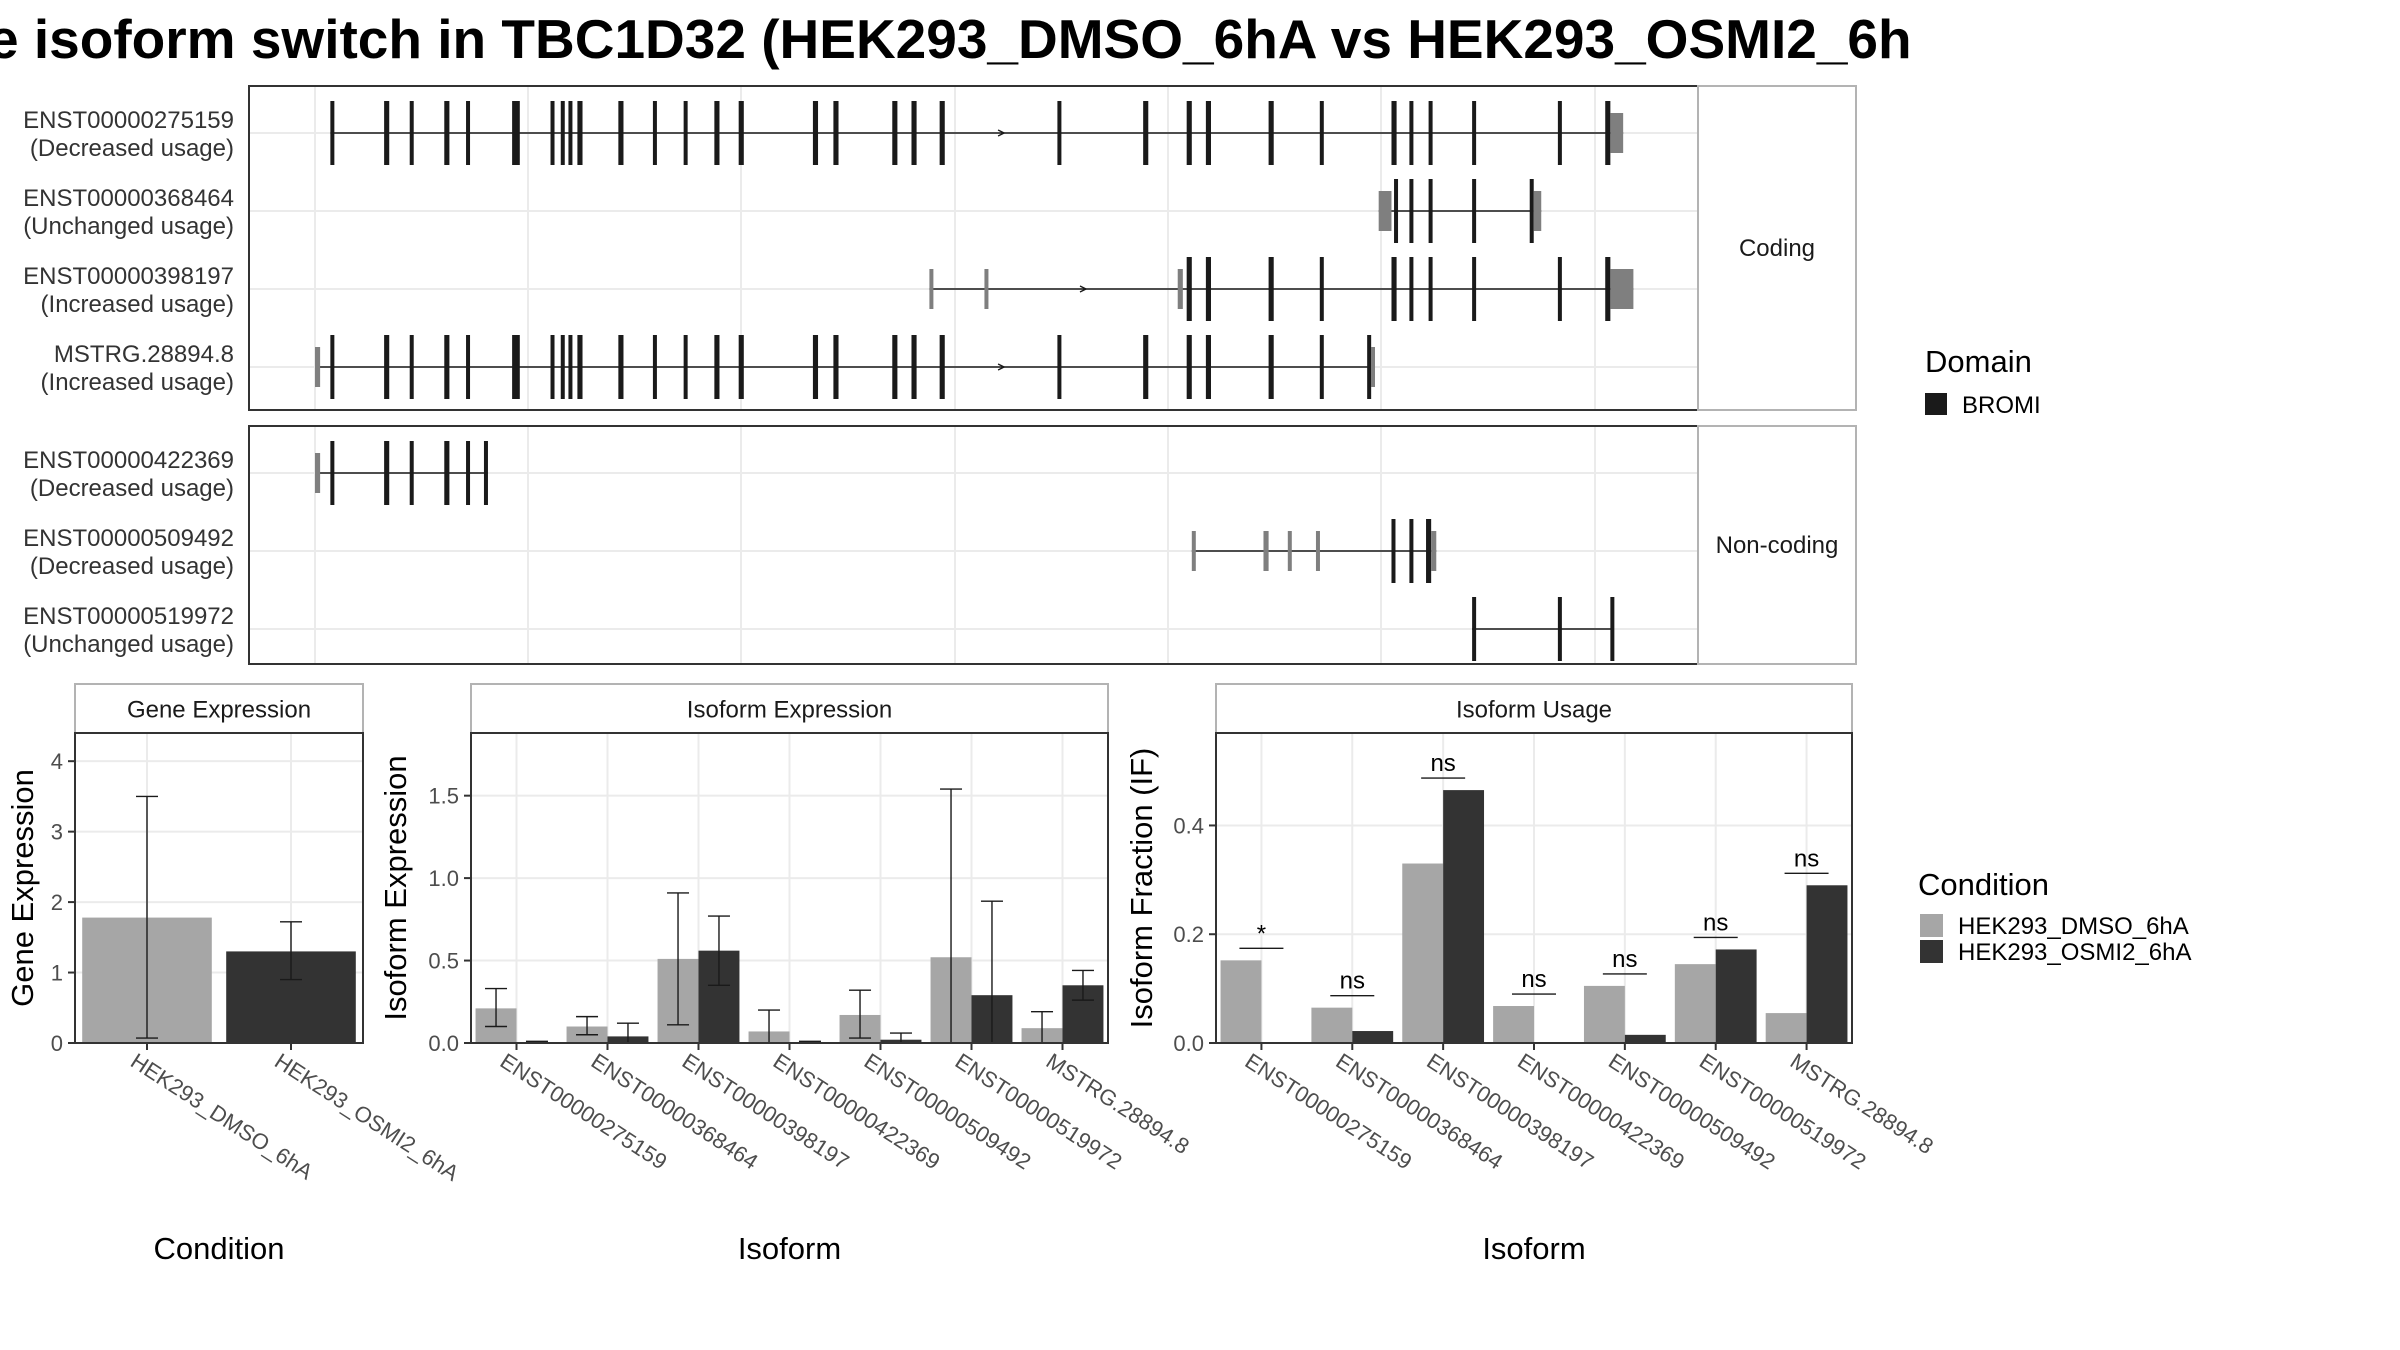 The width and height of the screenshot is (2400, 1350). I want to click on transcript-row: ENST00000275159(Decreased usage), so click(860, 133).